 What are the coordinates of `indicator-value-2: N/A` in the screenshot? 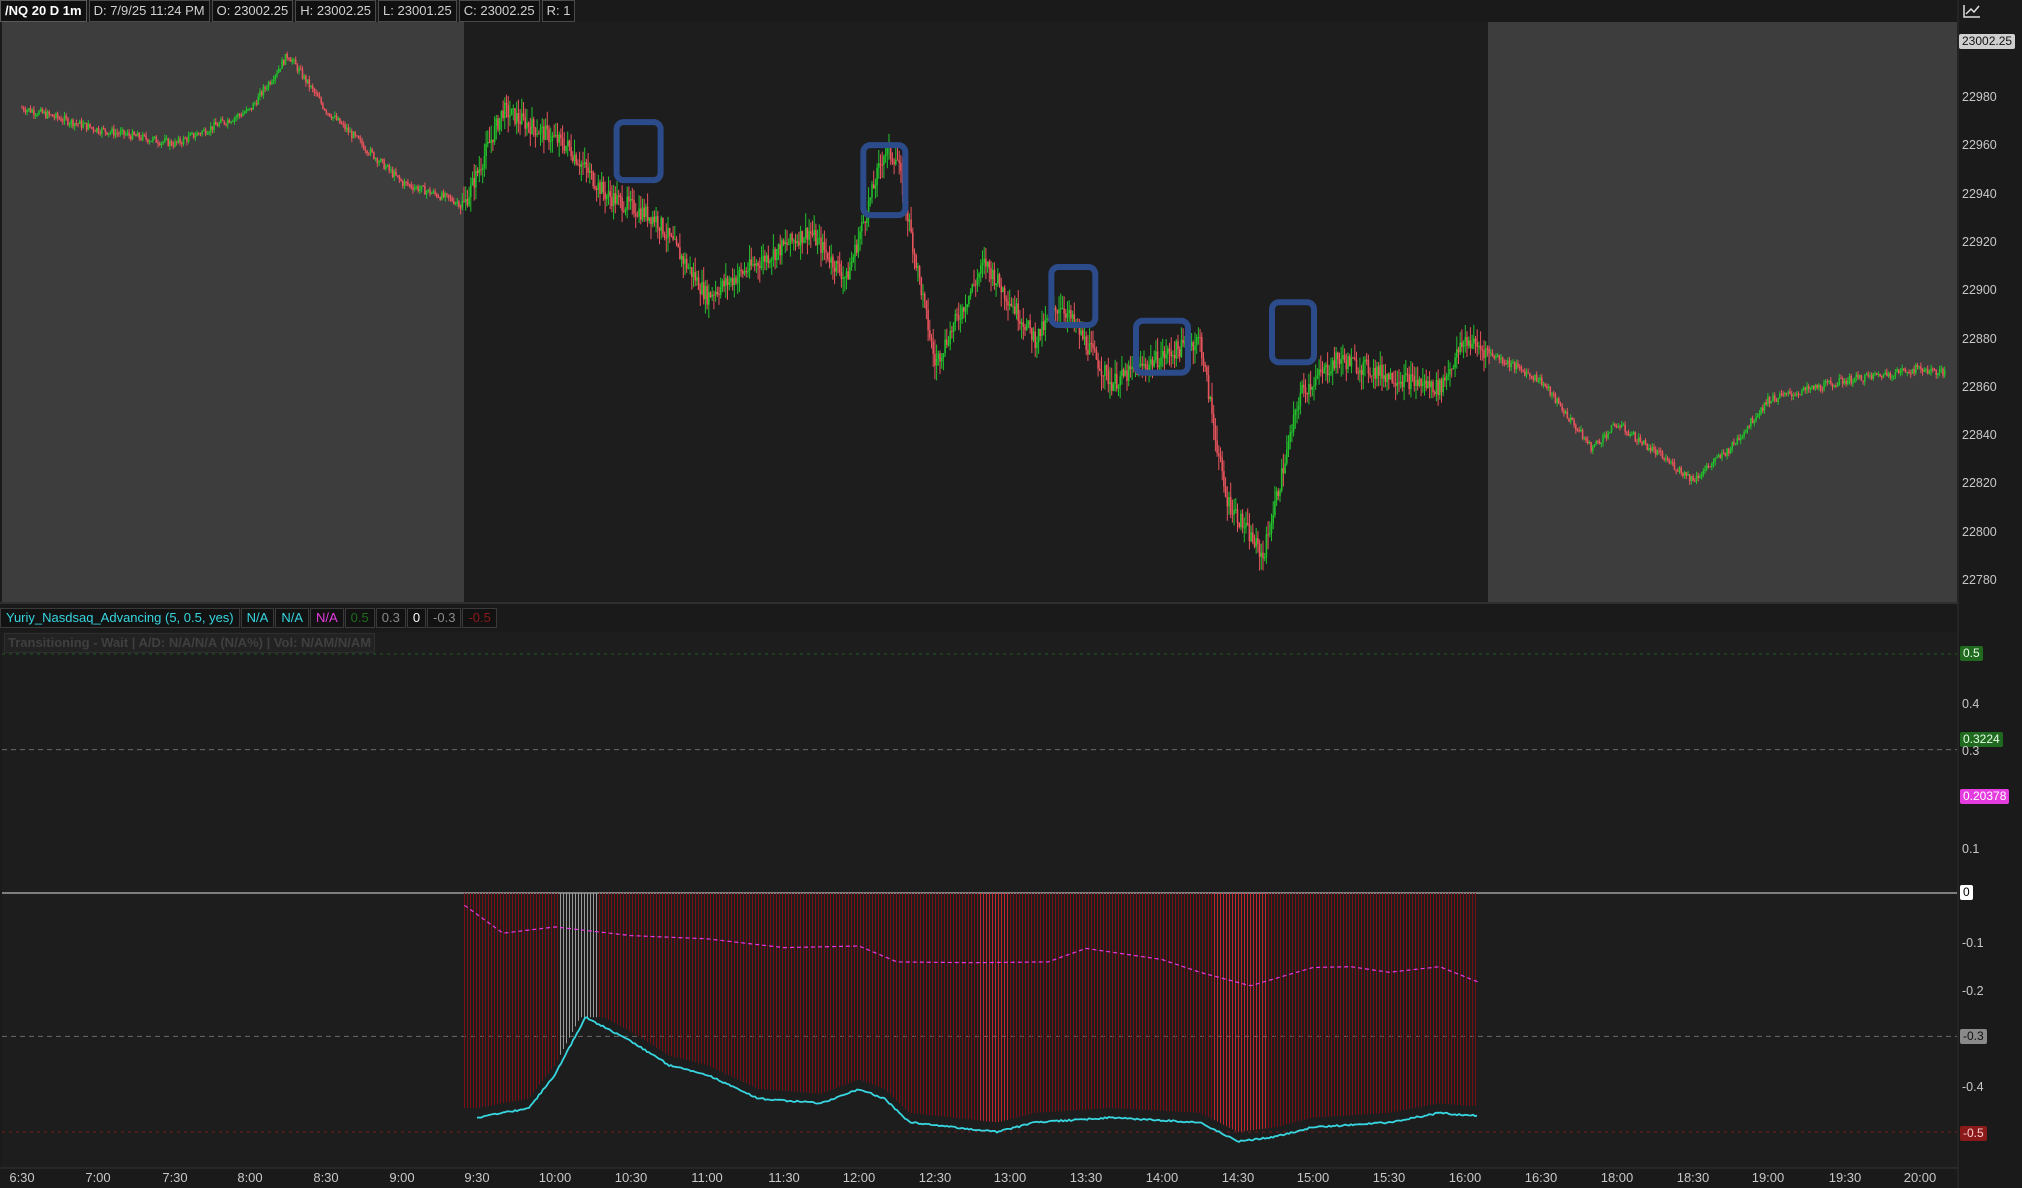 It's located at (292, 618).